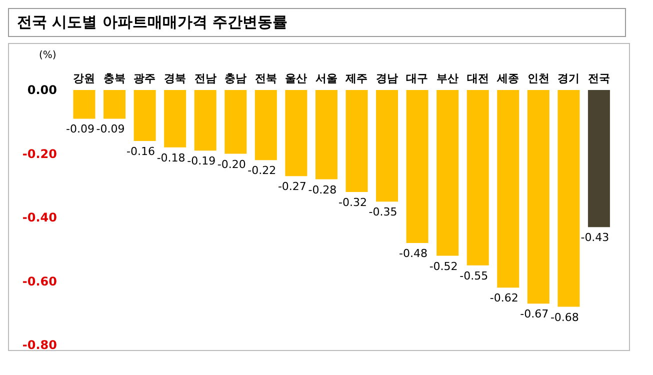  What do you see at coordinates (322, 189) in the screenshot?
I see `data-label: -0.28` at bounding box center [322, 189].